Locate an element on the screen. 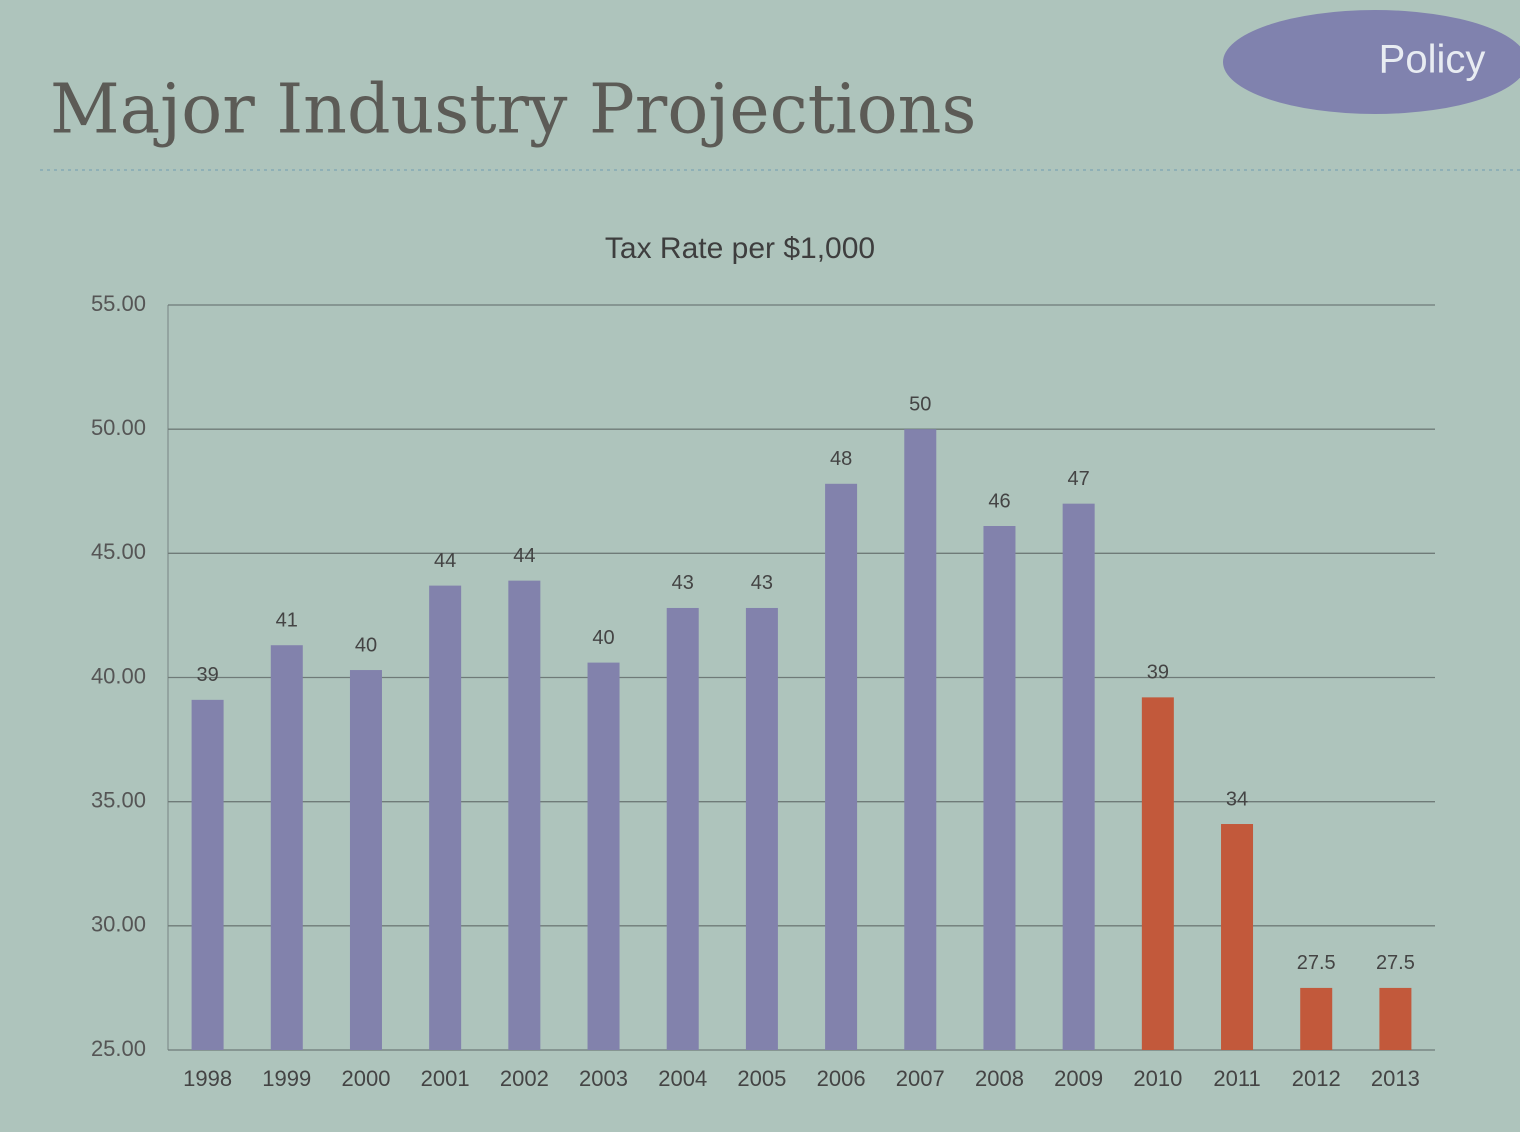  data-label: 34 is located at coordinates (1237, 799).